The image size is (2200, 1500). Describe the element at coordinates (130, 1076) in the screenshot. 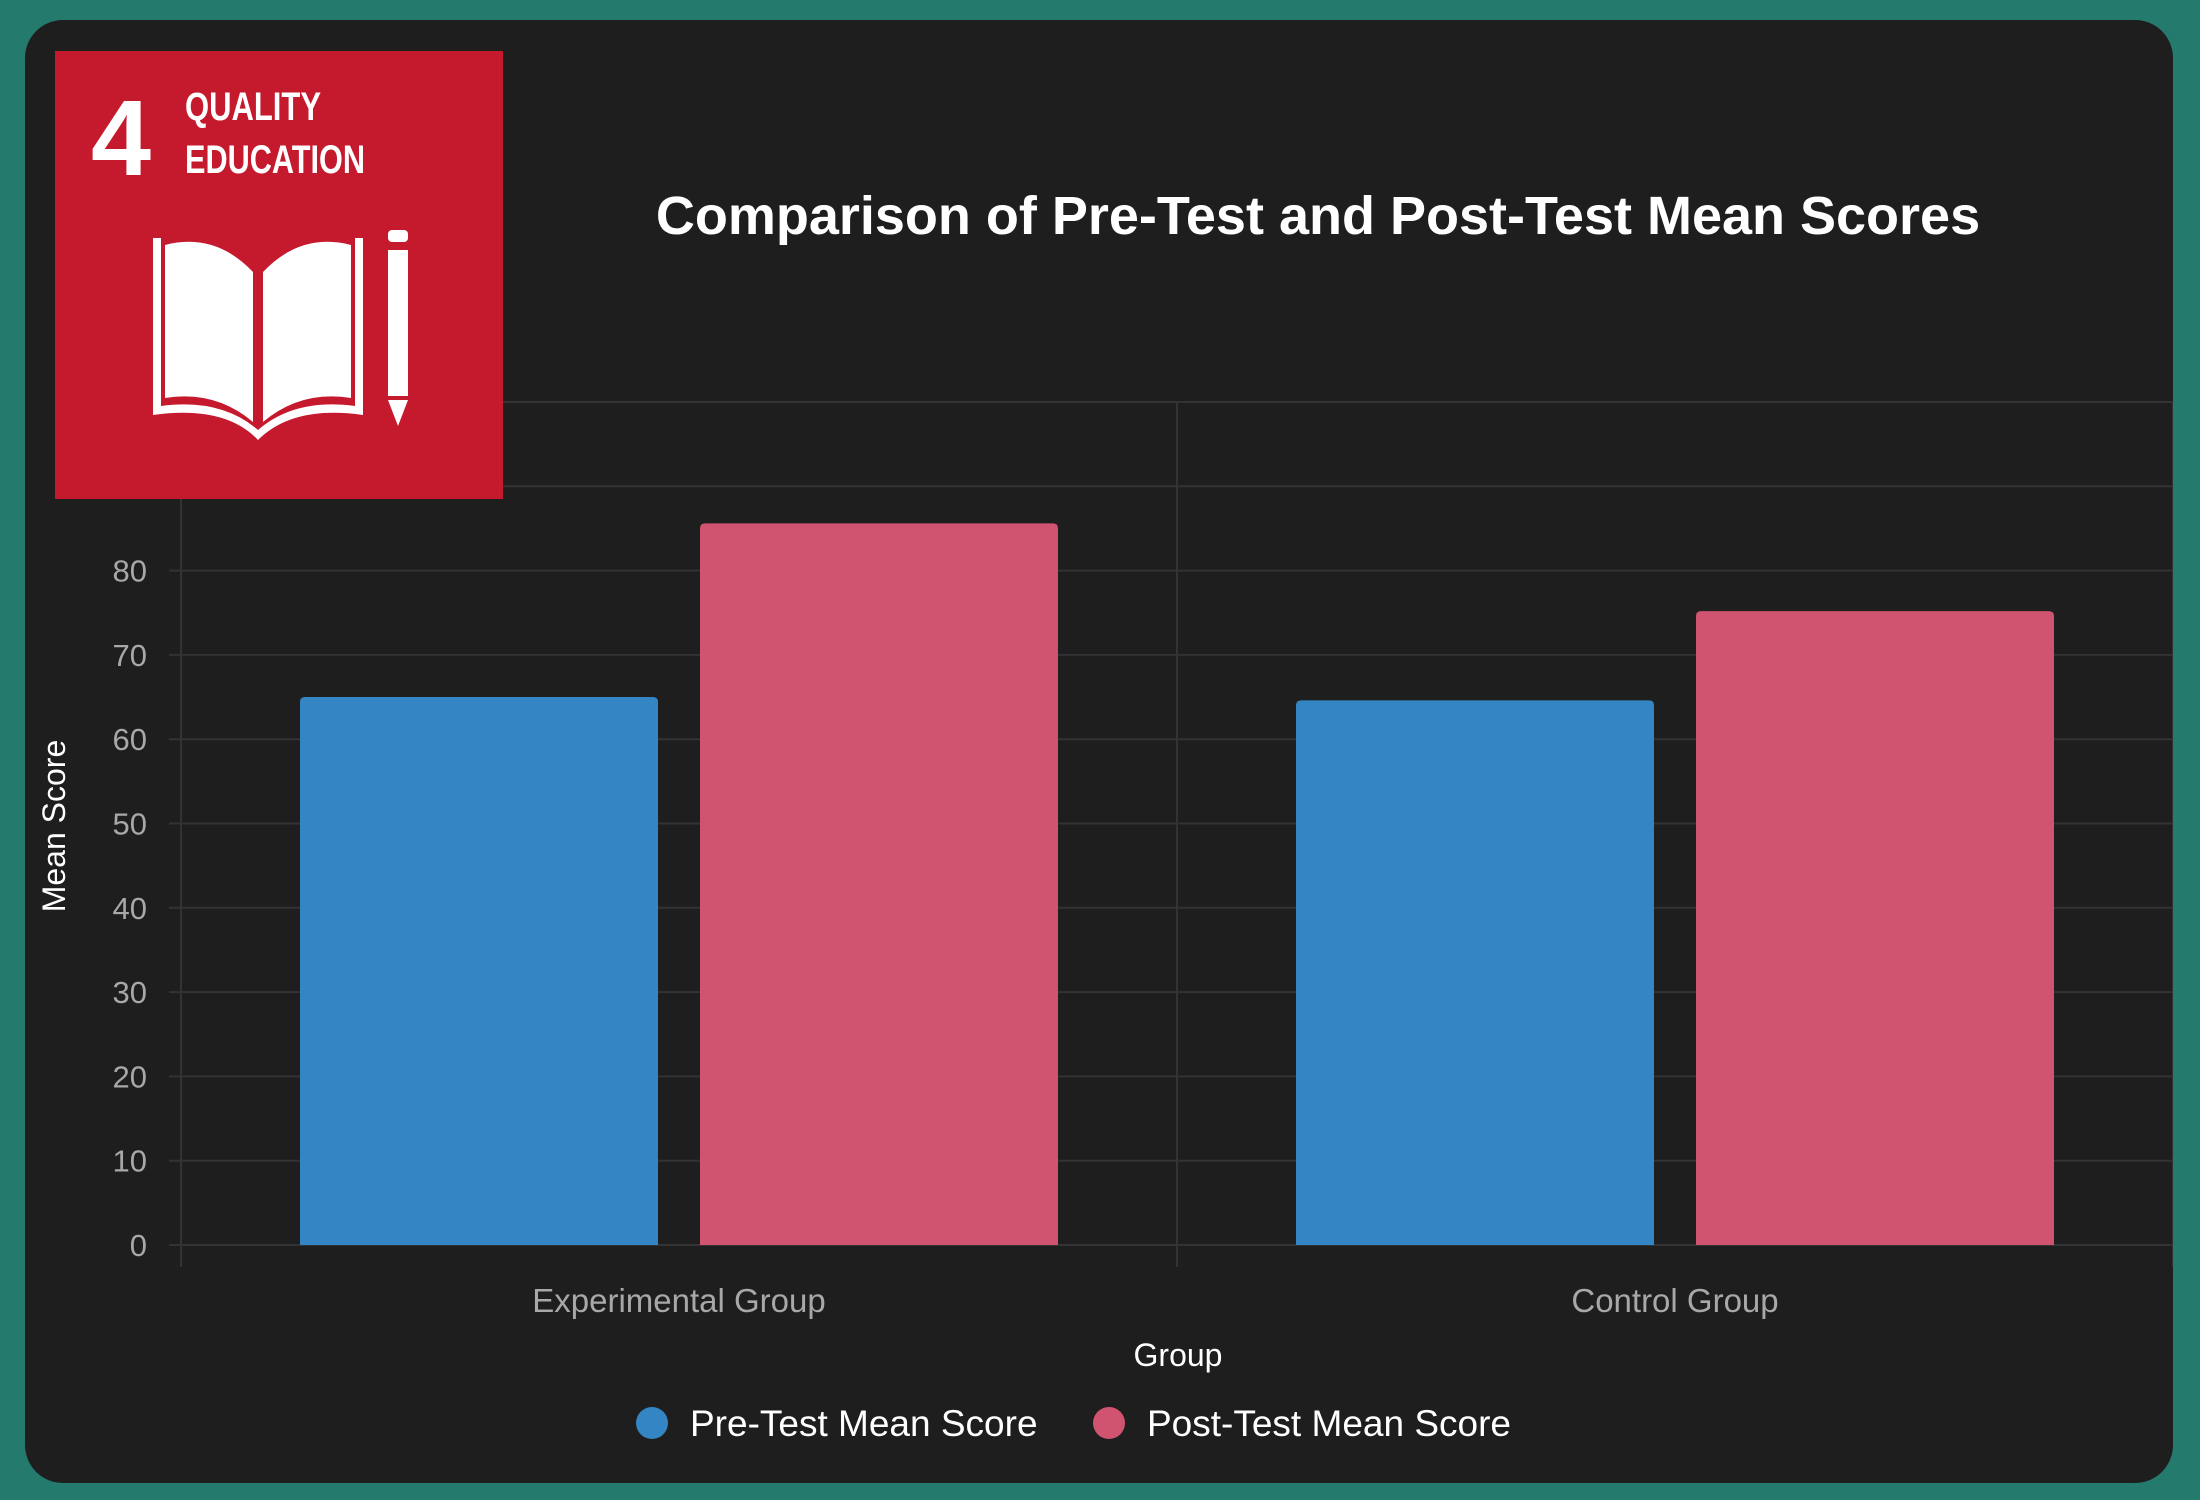

I see `y-tick-label: 20` at that location.